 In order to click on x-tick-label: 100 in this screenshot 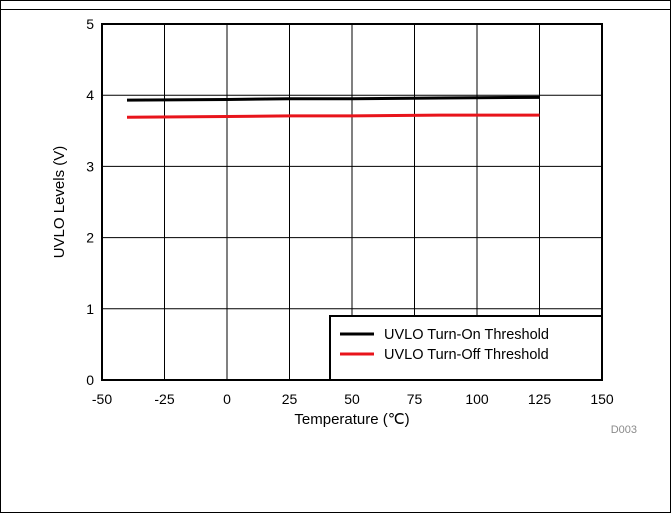, I will do `click(477, 399)`.